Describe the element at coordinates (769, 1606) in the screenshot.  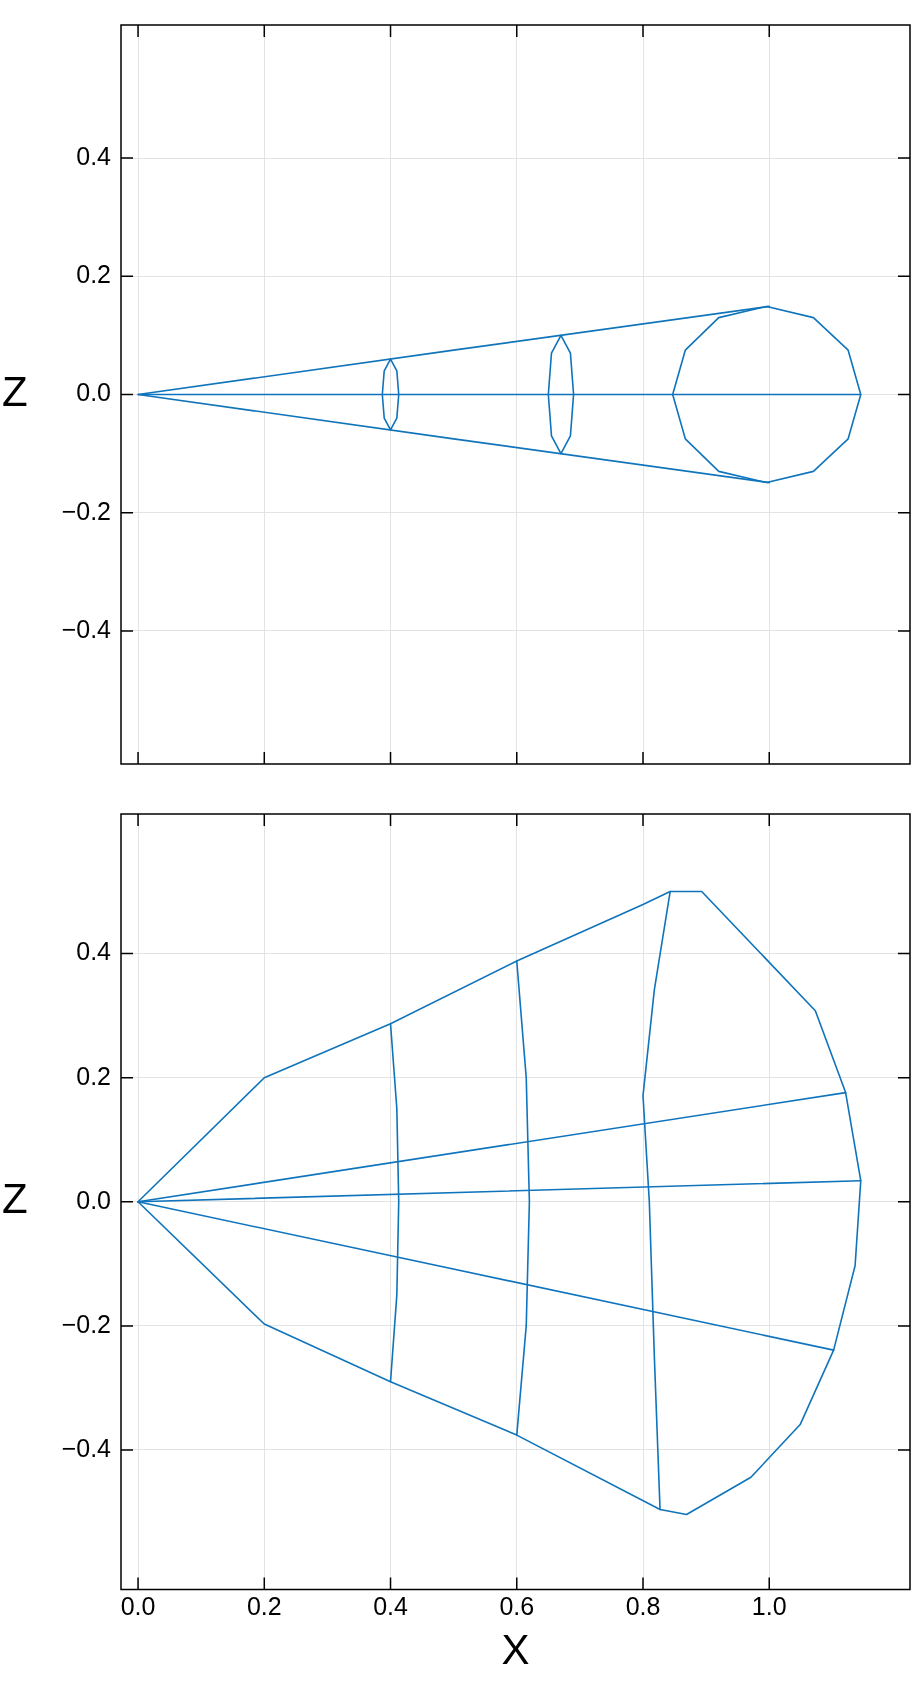
I see `x-tick-label: 1.0` at that location.